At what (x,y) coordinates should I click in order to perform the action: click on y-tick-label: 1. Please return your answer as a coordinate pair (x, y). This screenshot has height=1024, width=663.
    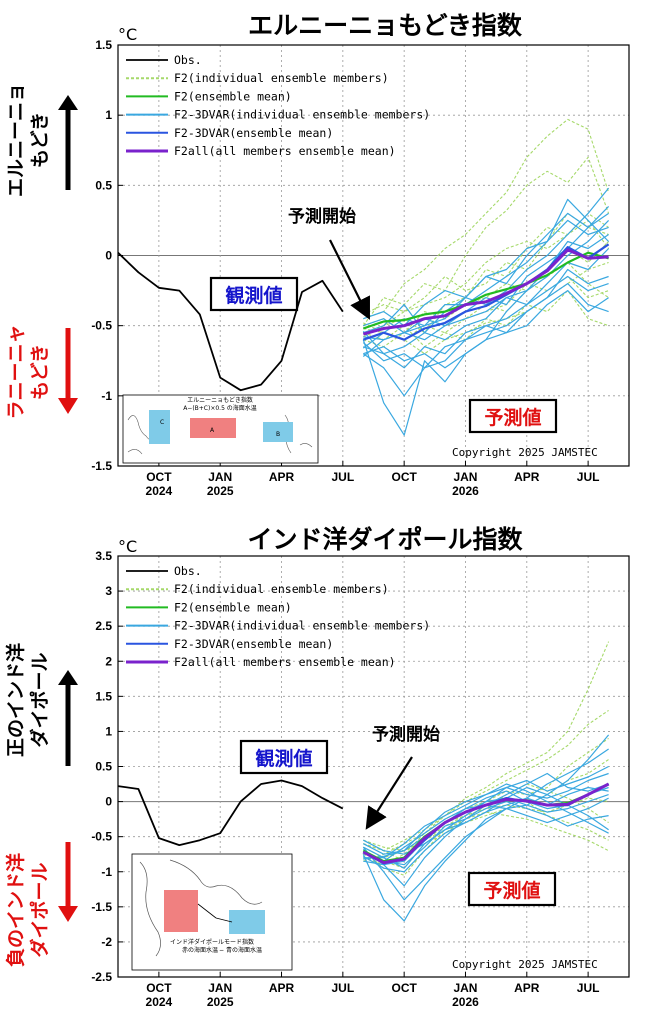
    Looking at the image, I should click on (108, 731).